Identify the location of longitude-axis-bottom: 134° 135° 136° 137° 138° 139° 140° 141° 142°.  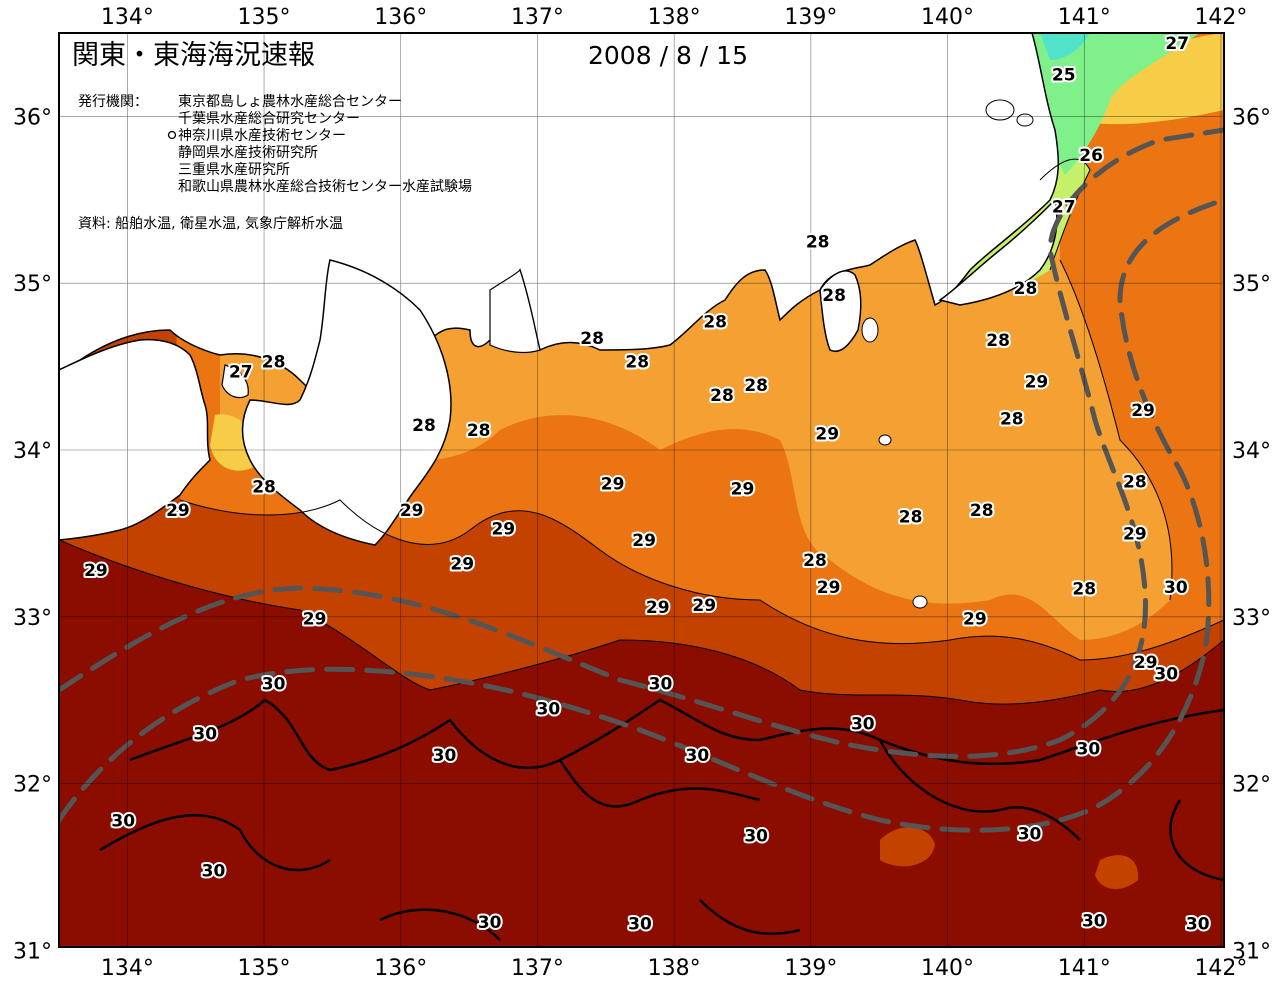
(674, 968).